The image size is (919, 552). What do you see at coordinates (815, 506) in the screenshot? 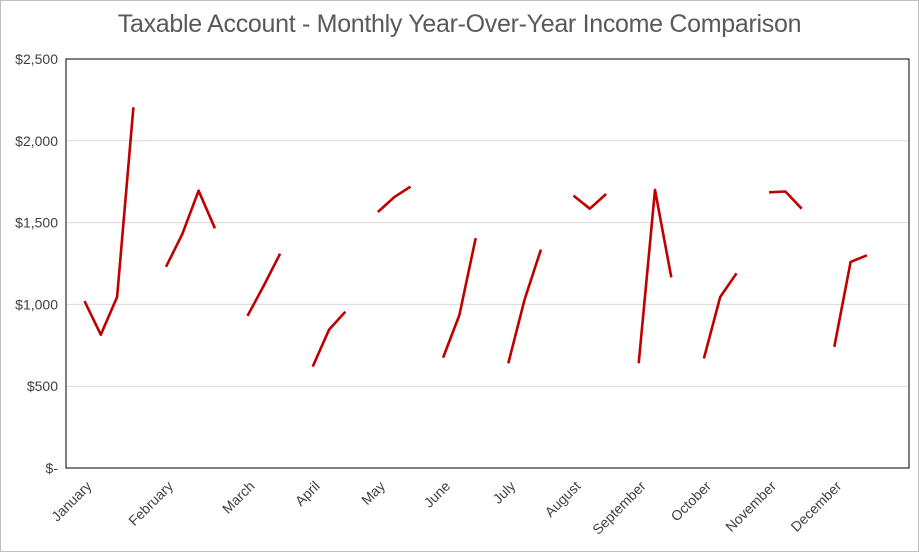
I see `x-tick-label: December` at bounding box center [815, 506].